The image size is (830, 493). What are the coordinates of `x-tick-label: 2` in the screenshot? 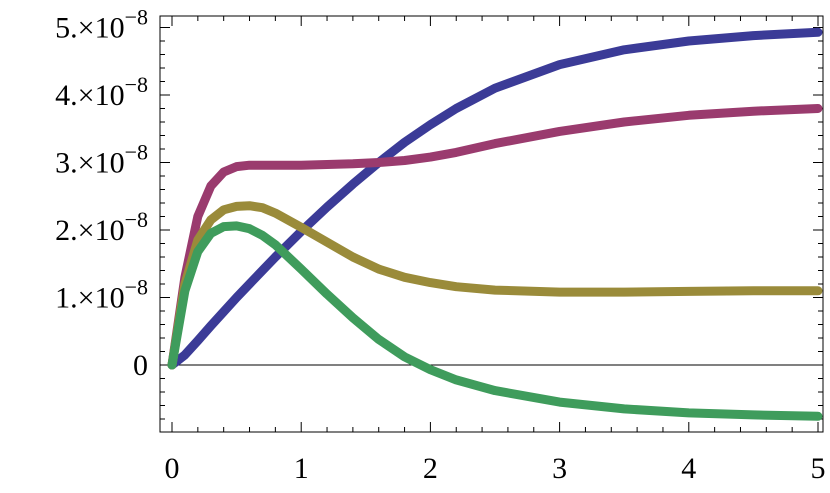 It's located at (430, 468).